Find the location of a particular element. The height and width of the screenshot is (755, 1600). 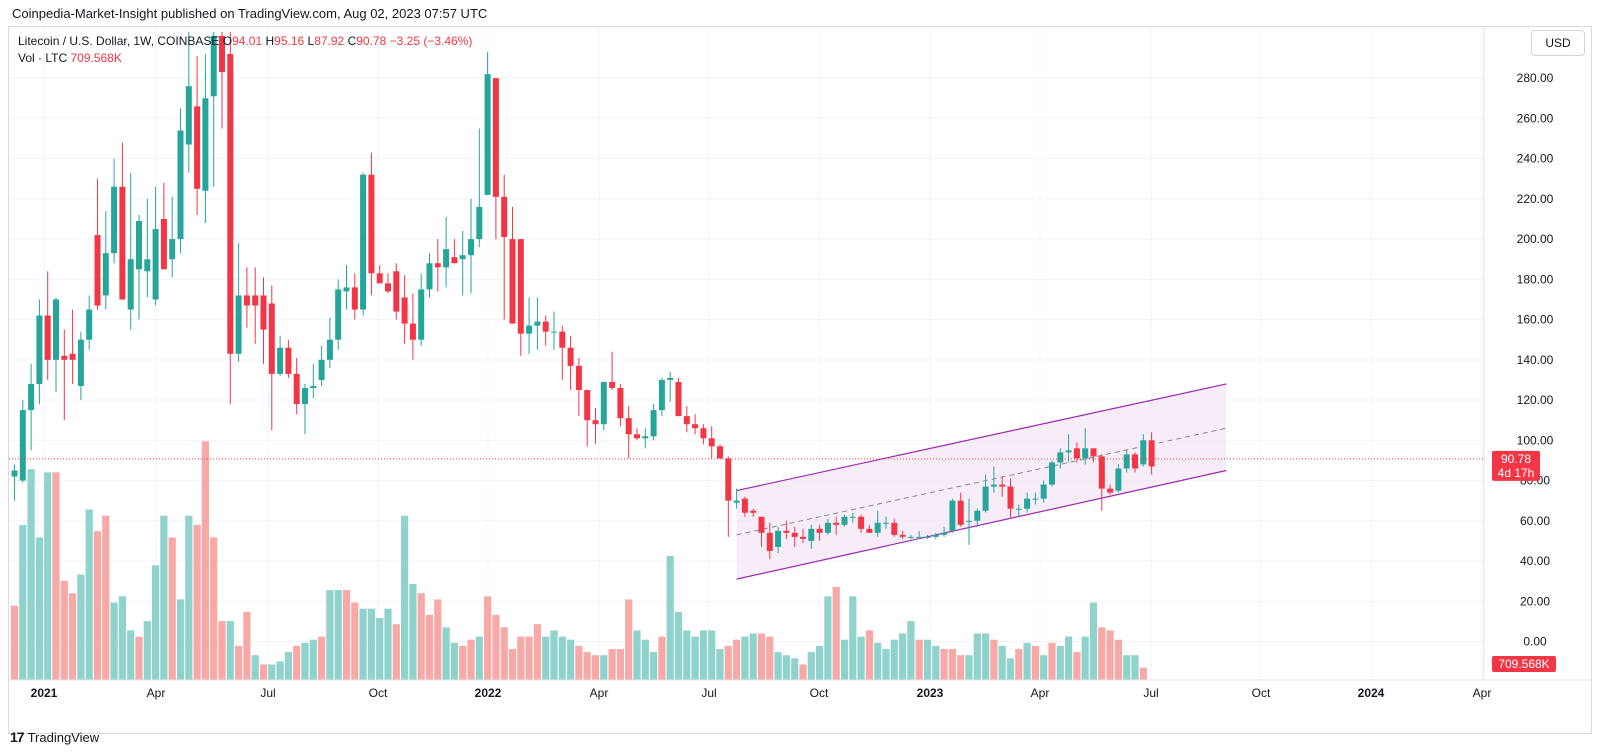

high-label: H is located at coordinates (270, 41).